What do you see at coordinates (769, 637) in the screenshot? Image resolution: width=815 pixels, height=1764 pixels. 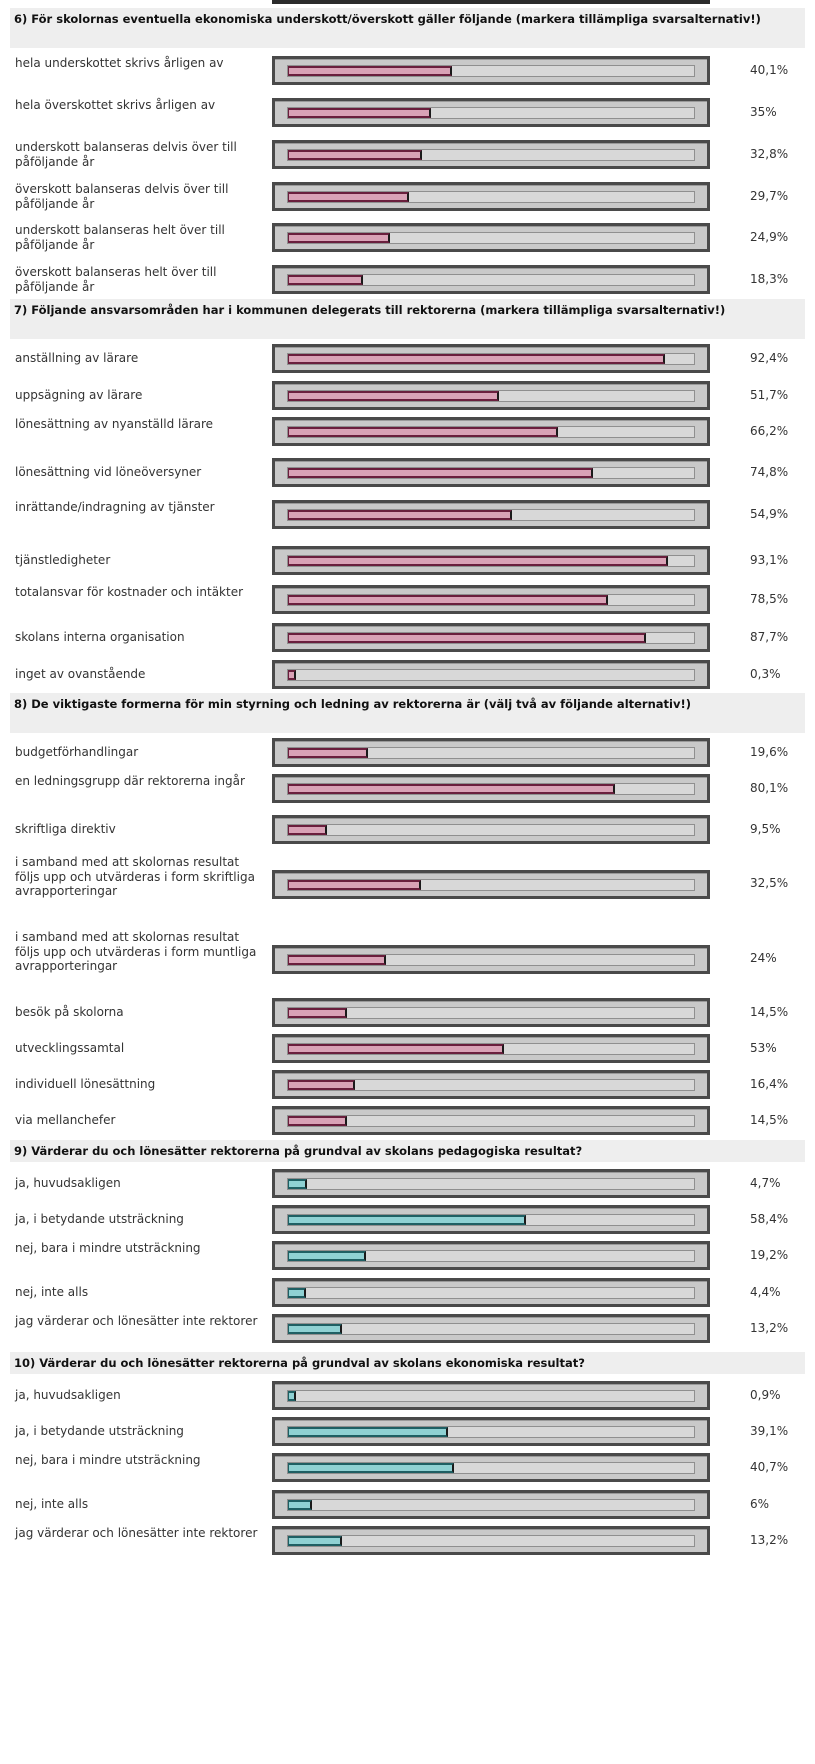 I see `percent-label: 87,7%` at bounding box center [769, 637].